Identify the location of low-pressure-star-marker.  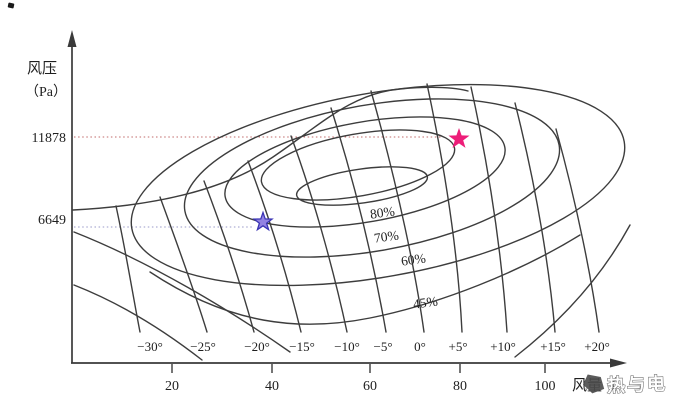
(263, 221).